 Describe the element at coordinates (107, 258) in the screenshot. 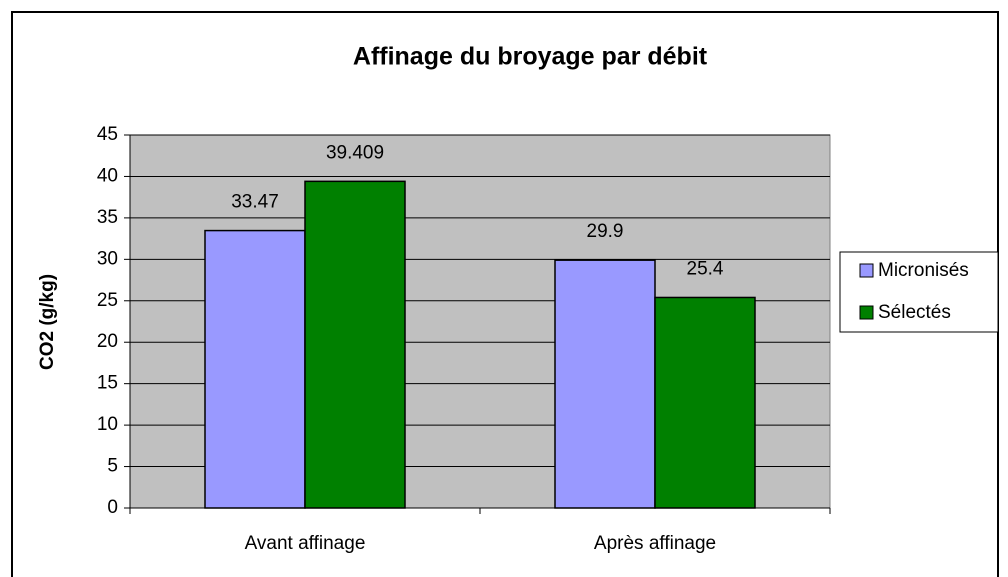

I see `y-tick-label: 30` at that location.